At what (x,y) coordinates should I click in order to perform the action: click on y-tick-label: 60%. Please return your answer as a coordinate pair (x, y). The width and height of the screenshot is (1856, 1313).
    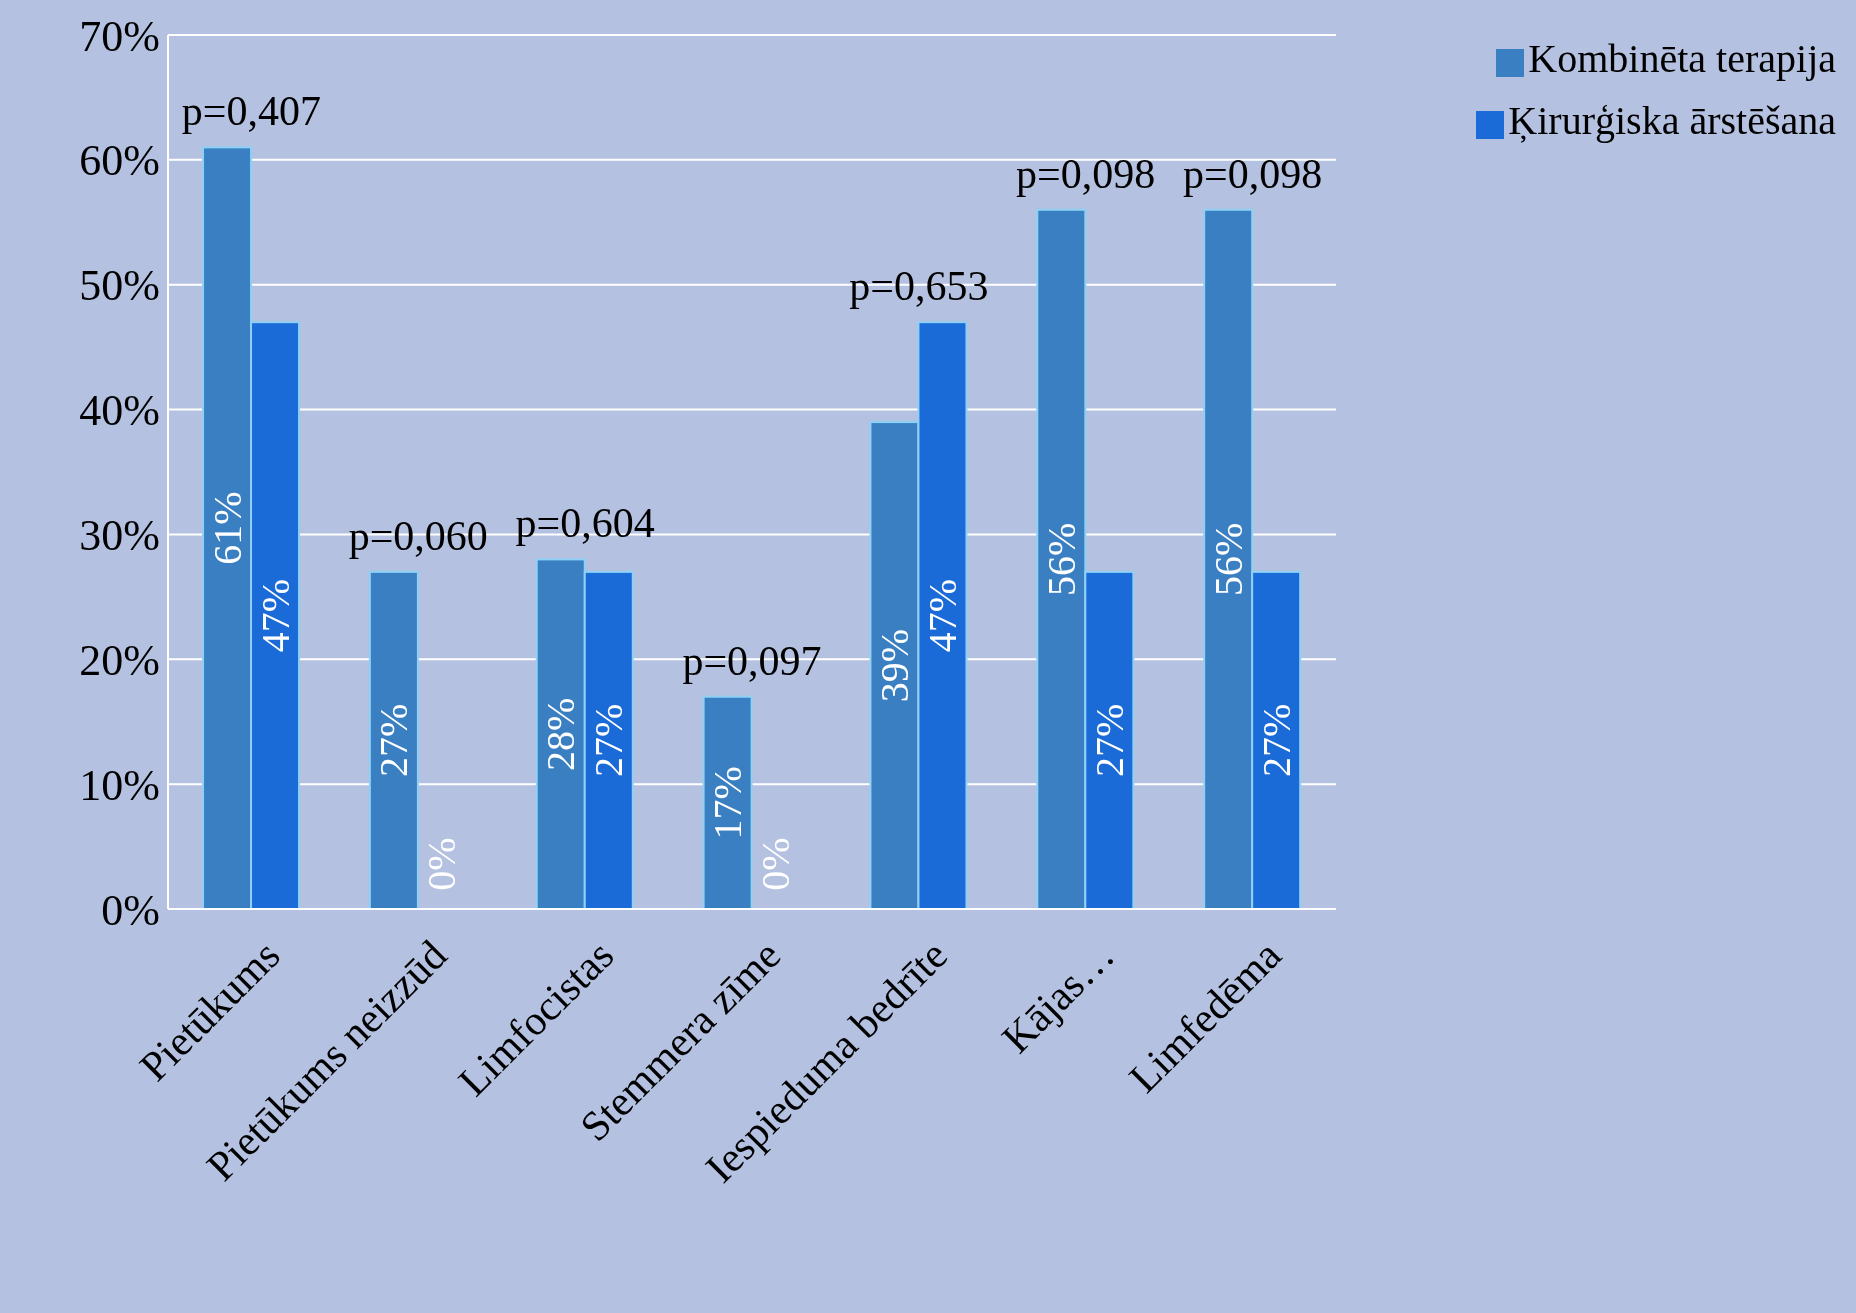
    Looking at the image, I should click on (119, 161).